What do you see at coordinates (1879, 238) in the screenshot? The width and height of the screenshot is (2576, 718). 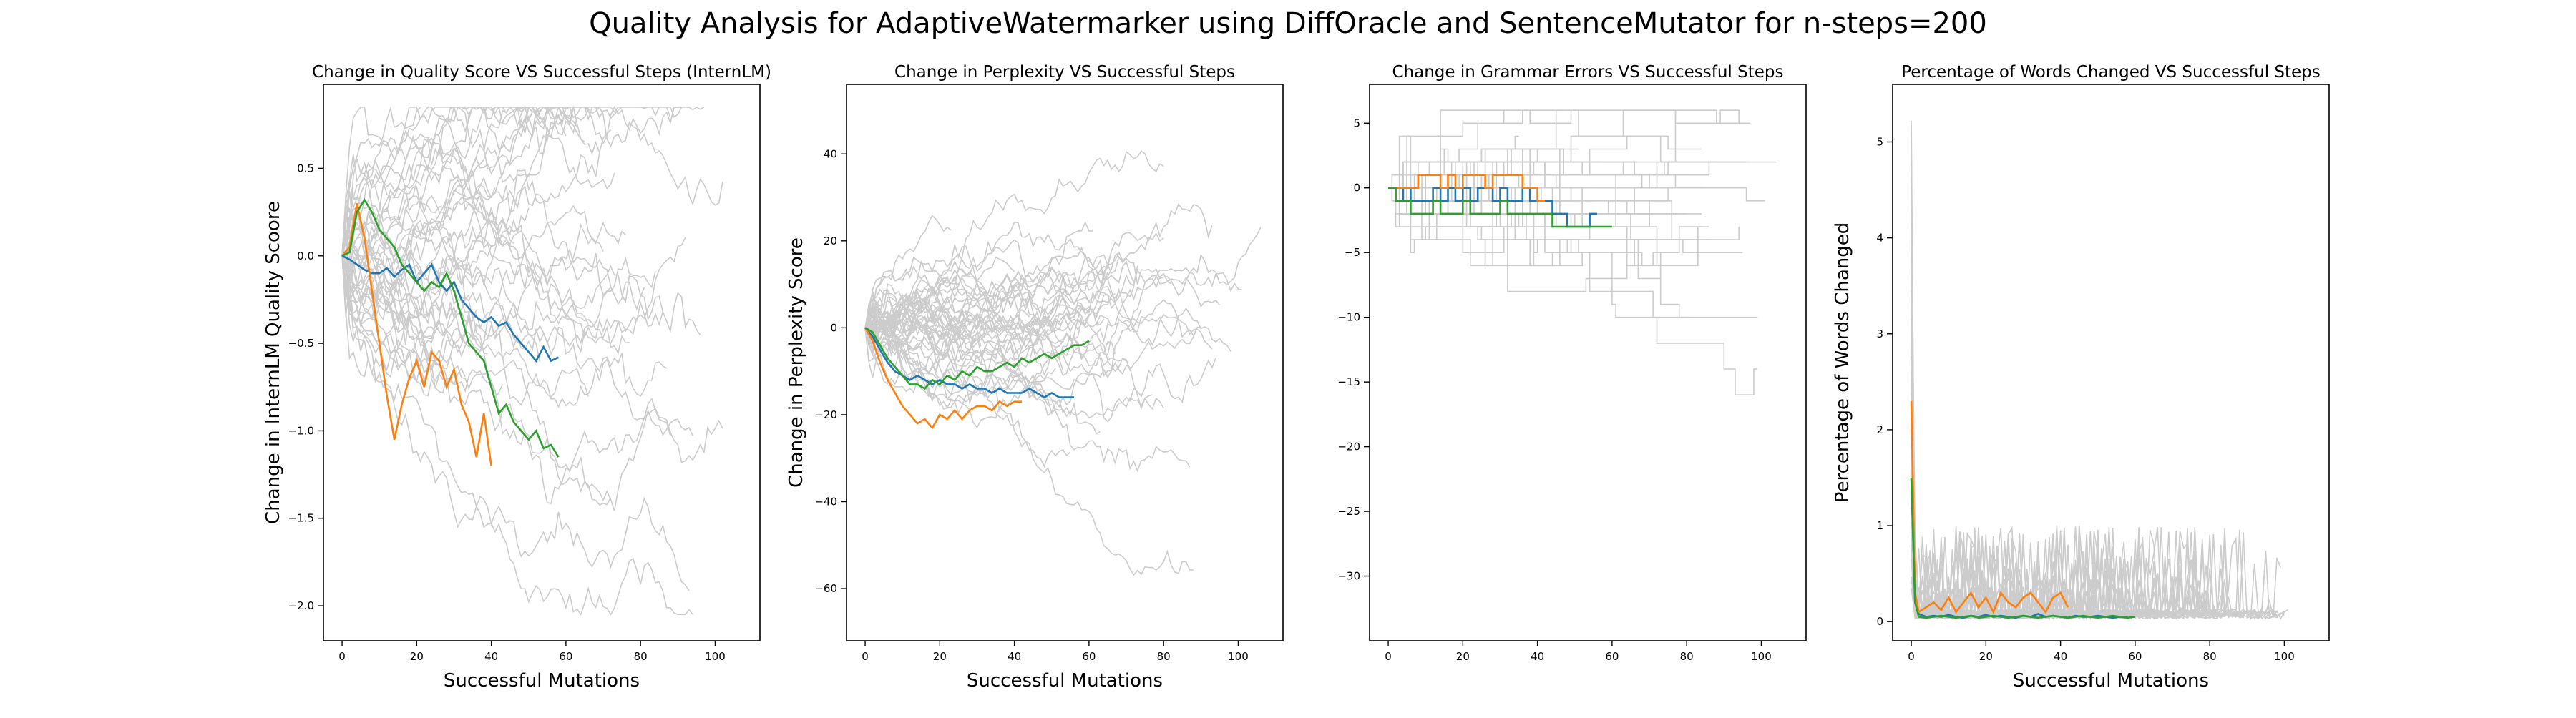 I see `y-tick-label: 4` at bounding box center [1879, 238].